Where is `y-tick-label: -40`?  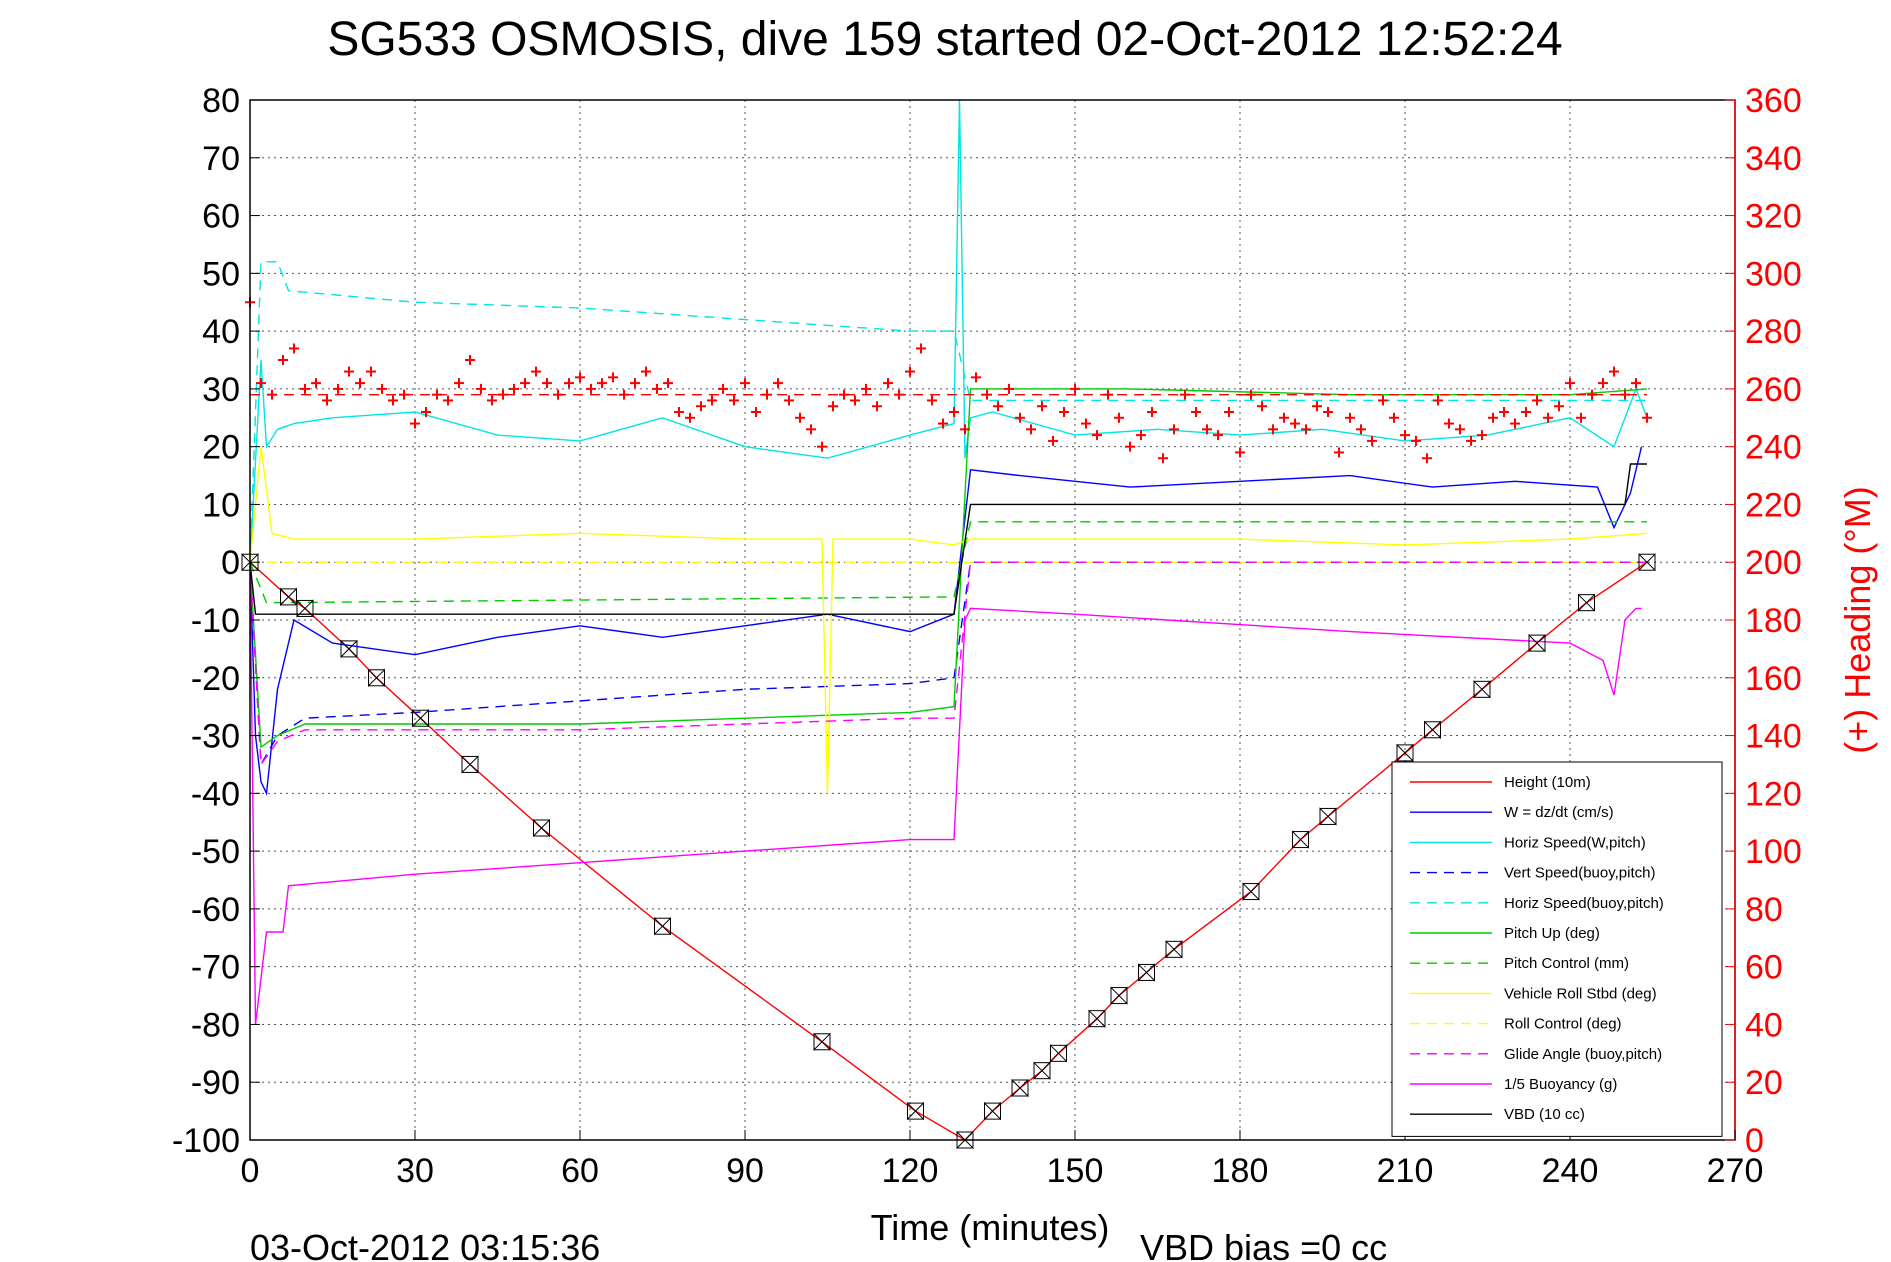
y-tick-label: -40 is located at coordinates (215, 794).